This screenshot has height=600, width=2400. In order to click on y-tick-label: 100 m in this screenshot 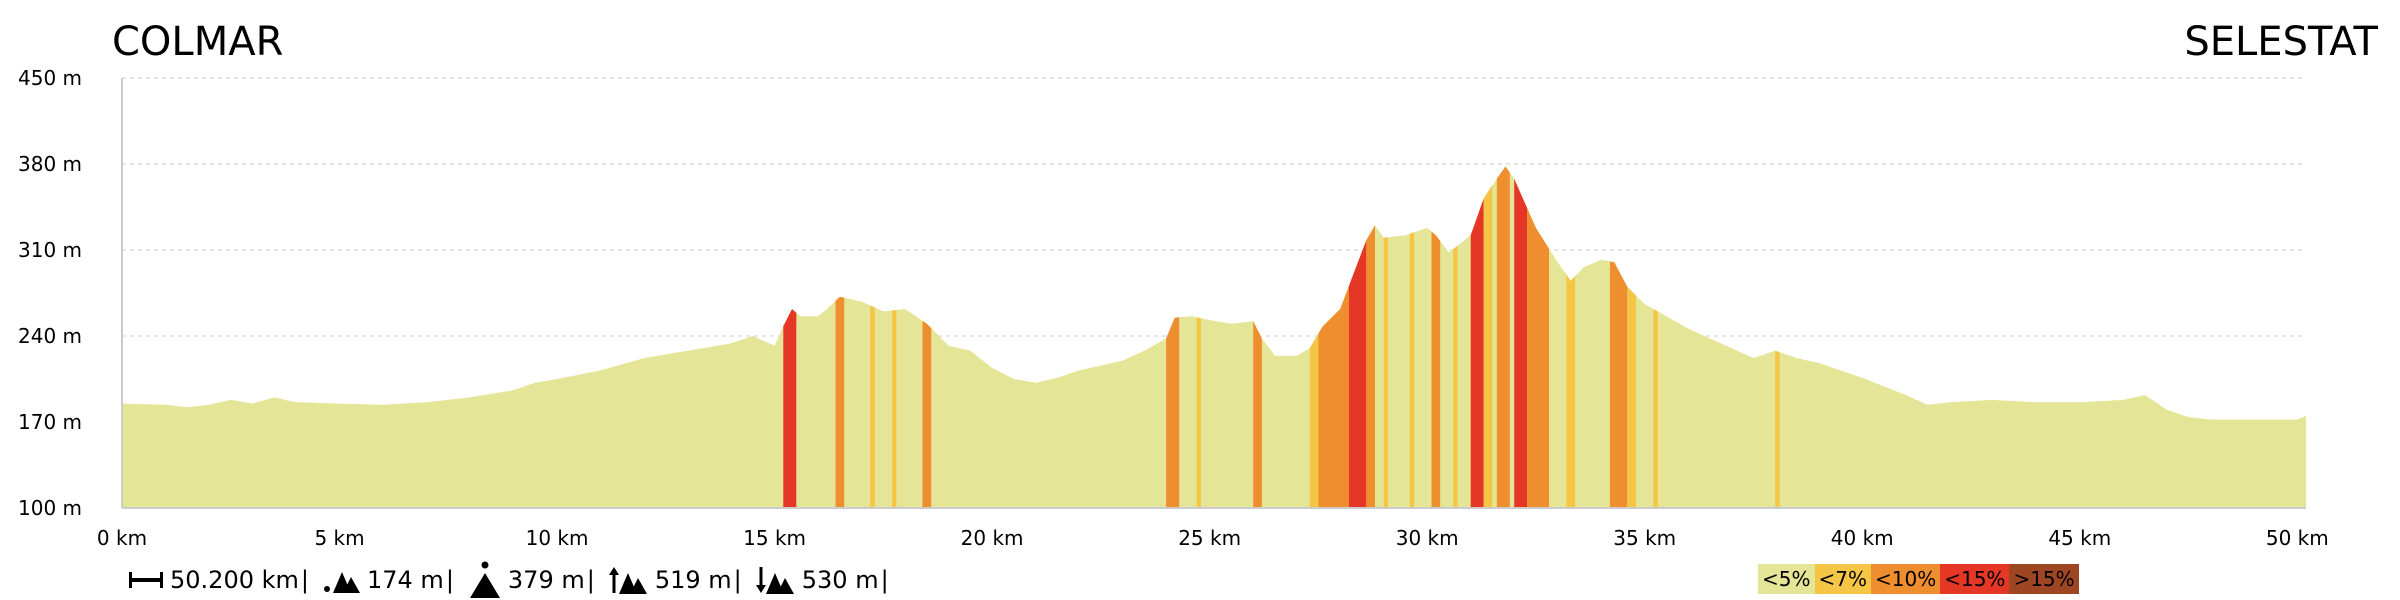, I will do `click(50, 508)`.